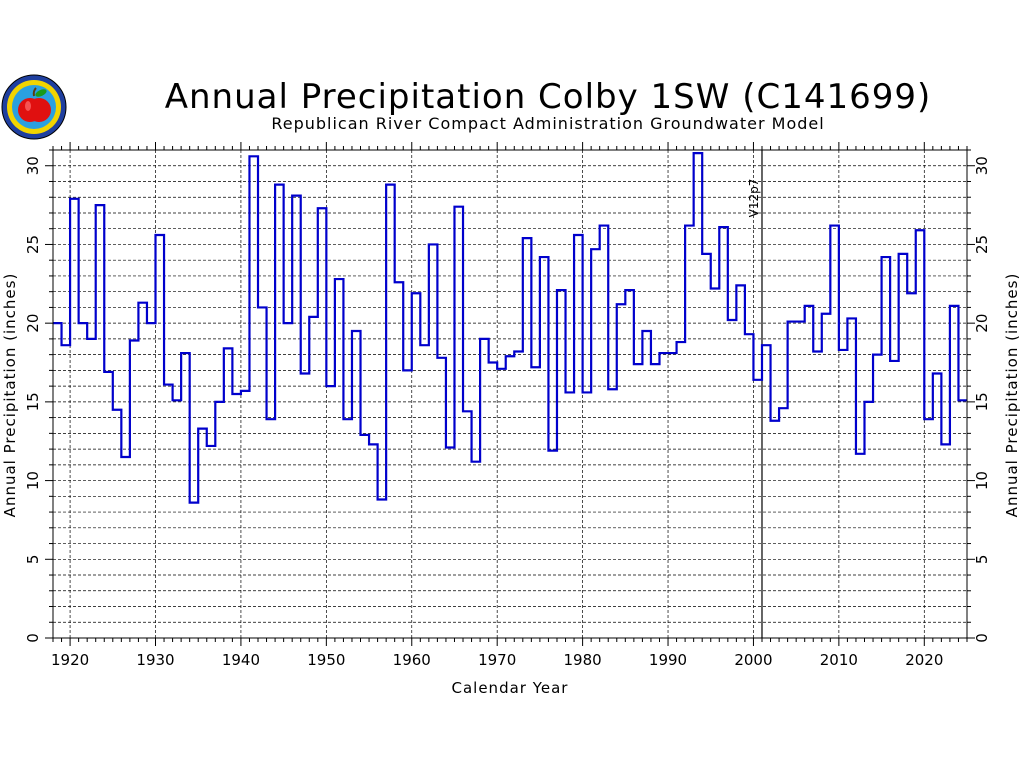 The image size is (1024, 768). What do you see at coordinates (33, 480) in the screenshot?
I see `y-tick-label: 10` at bounding box center [33, 480].